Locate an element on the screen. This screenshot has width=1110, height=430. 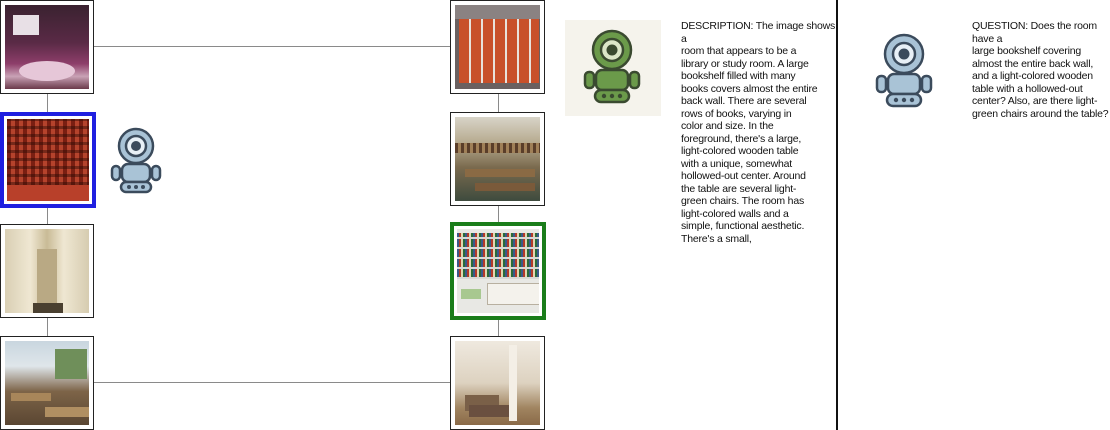
photo-hallway is located at coordinates (47, 271).